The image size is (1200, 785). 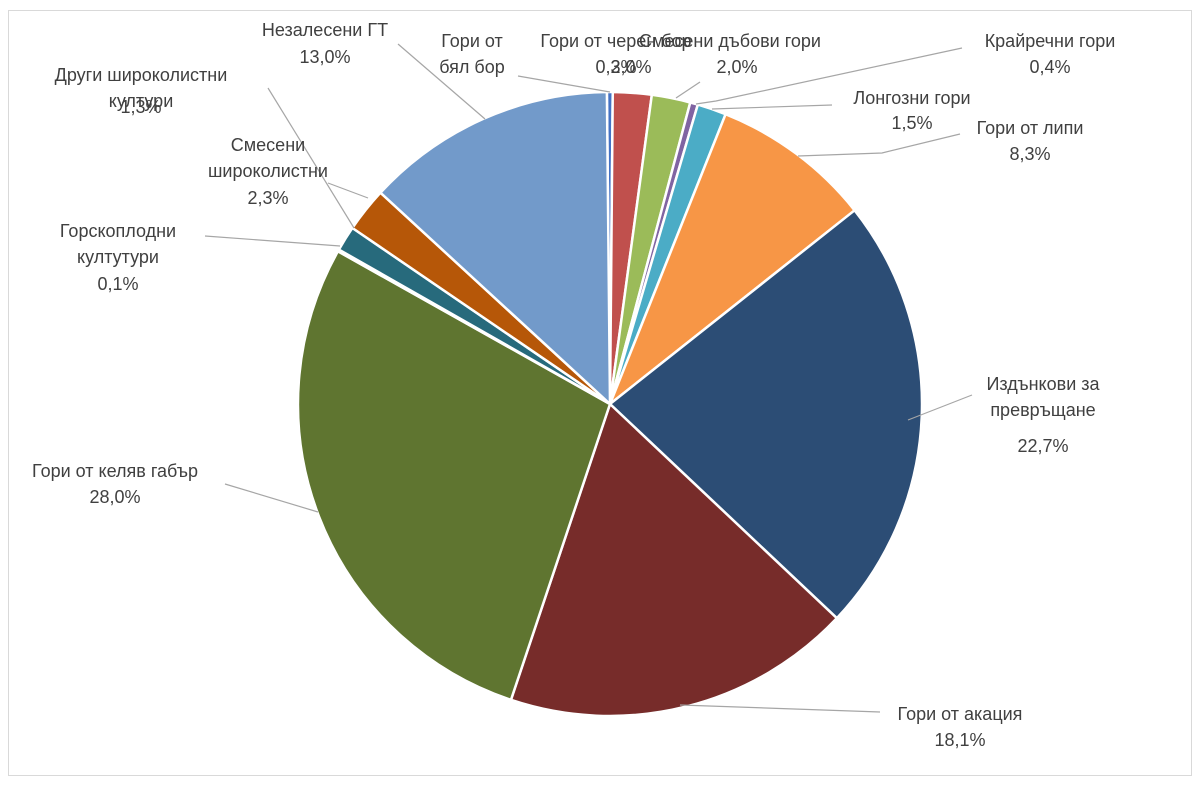 I want to click on slice-label-10: Горскоплодни култутури 0,1%, so click(x=118, y=257).